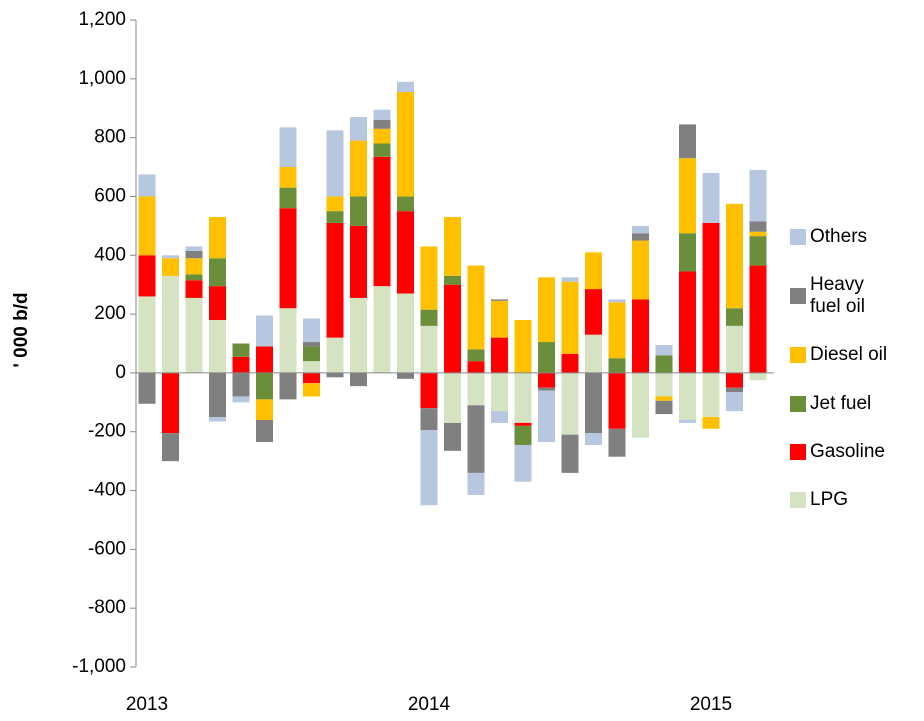 The width and height of the screenshot is (924, 721). What do you see at coordinates (847, 451) in the screenshot?
I see `legend-label: Gasoline` at bounding box center [847, 451].